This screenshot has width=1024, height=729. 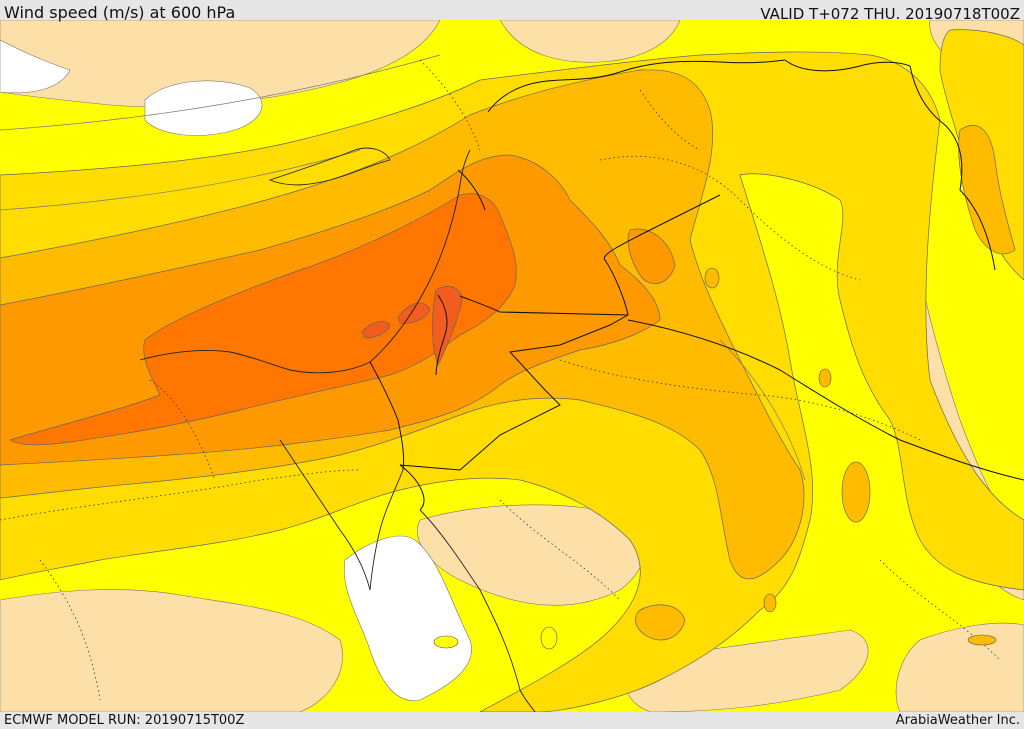 I want to click on map-title: Wind speed (m/s) at 600 hPa, so click(x=120, y=12).